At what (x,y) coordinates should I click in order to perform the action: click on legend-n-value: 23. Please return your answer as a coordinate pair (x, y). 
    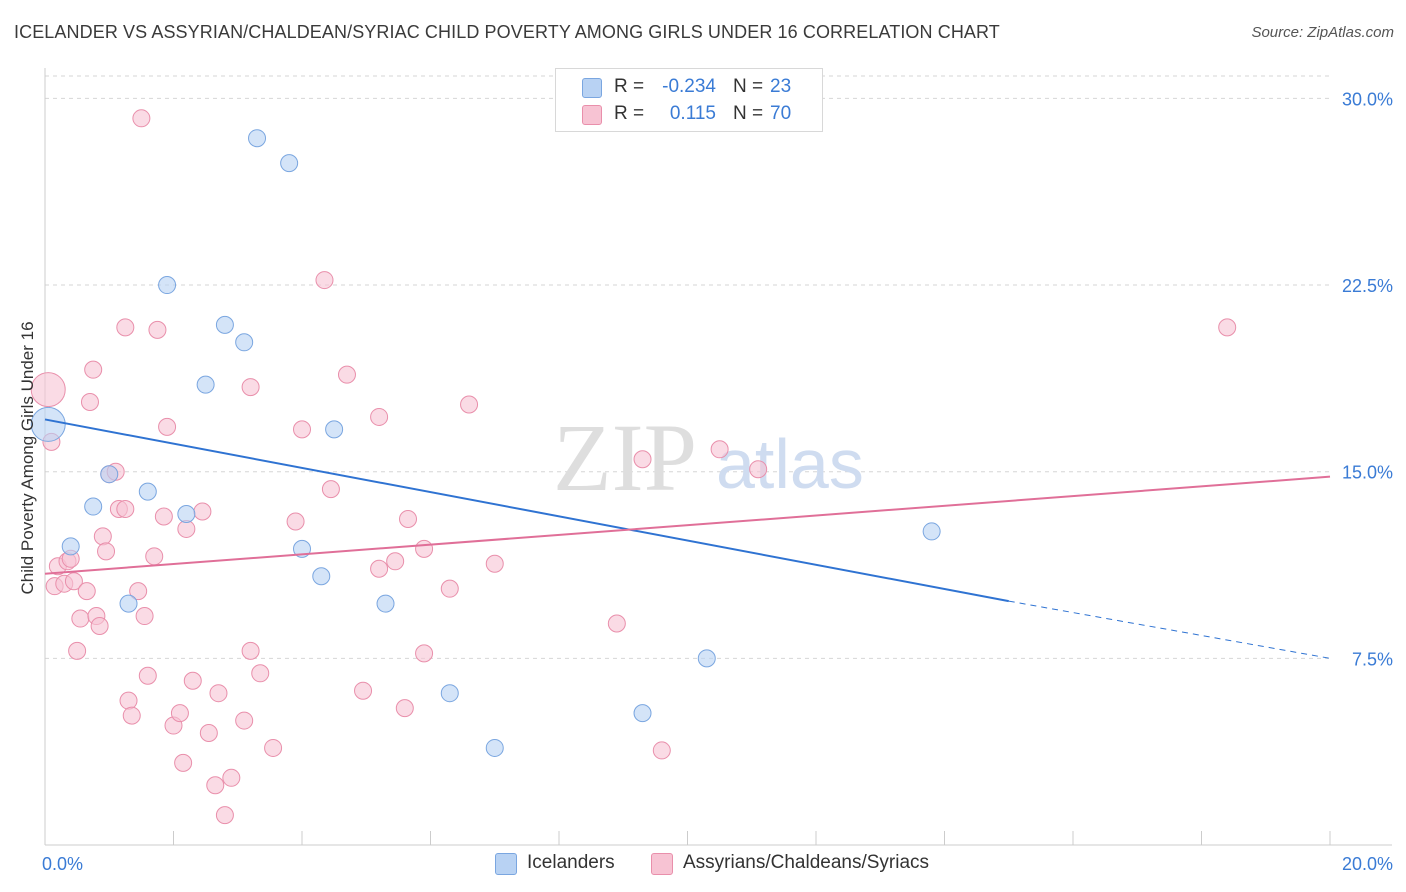
    Looking at the image, I should click on (781, 86).